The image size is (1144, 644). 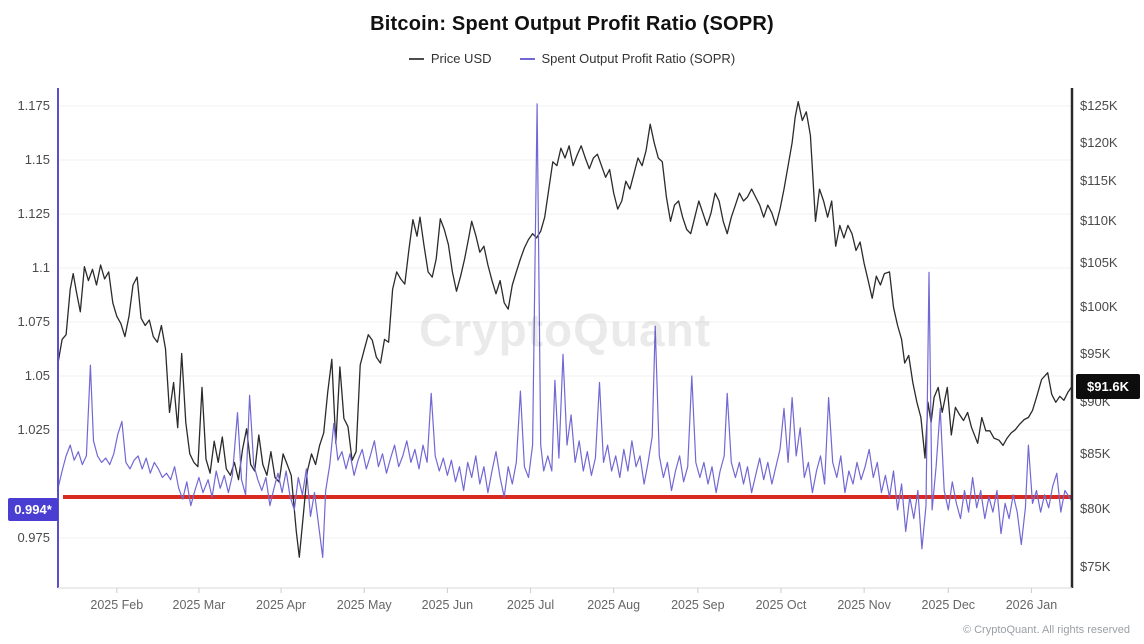 I want to click on y-axis-left-tick: 0.975, so click(x=33, y=537).